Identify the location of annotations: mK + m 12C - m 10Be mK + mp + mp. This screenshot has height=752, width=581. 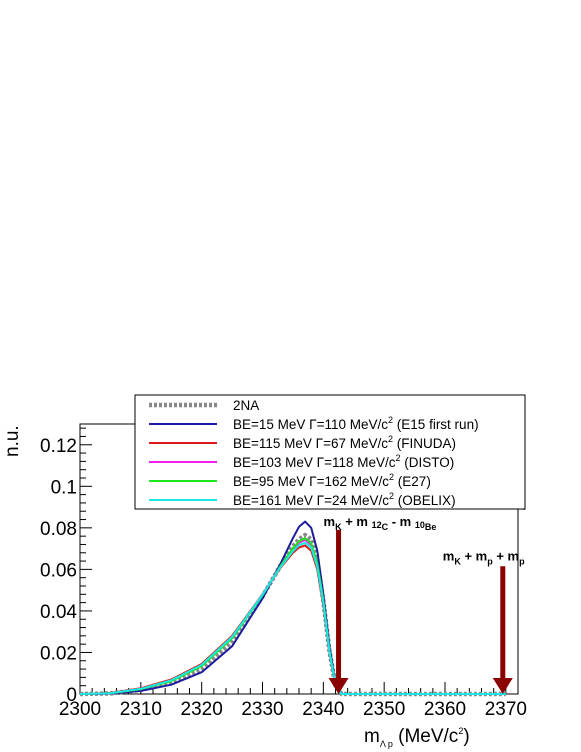
(424, 604).